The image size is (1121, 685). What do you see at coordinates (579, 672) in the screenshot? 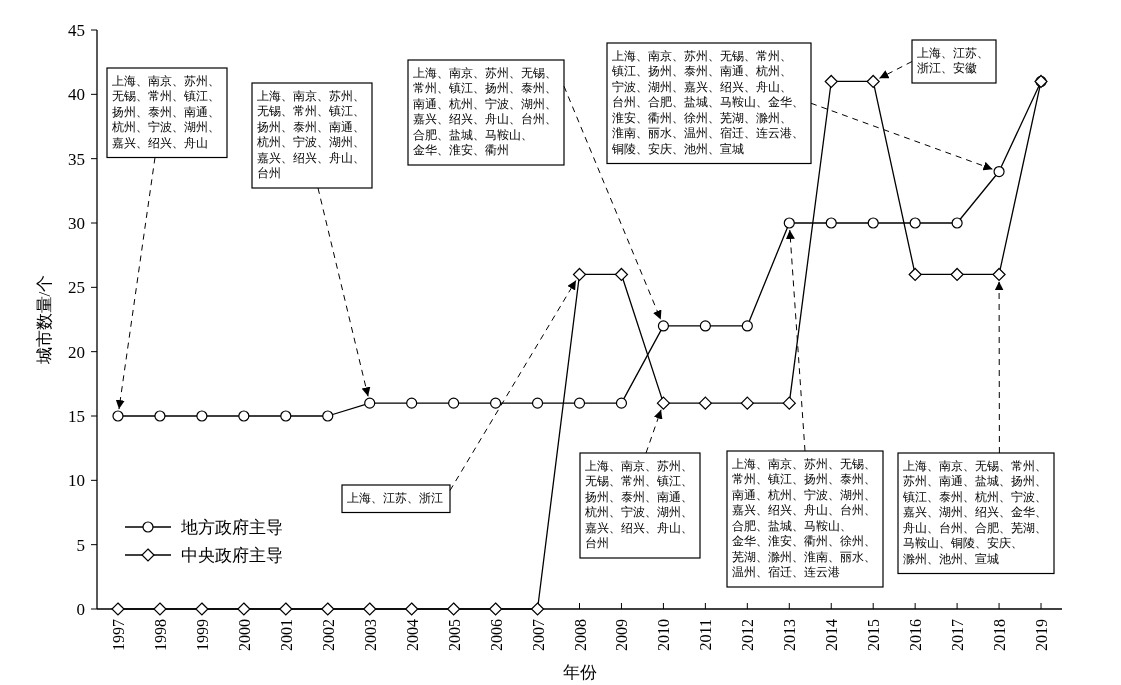
I see `x-axis-title: 年份` at bounding box center [579, 672].